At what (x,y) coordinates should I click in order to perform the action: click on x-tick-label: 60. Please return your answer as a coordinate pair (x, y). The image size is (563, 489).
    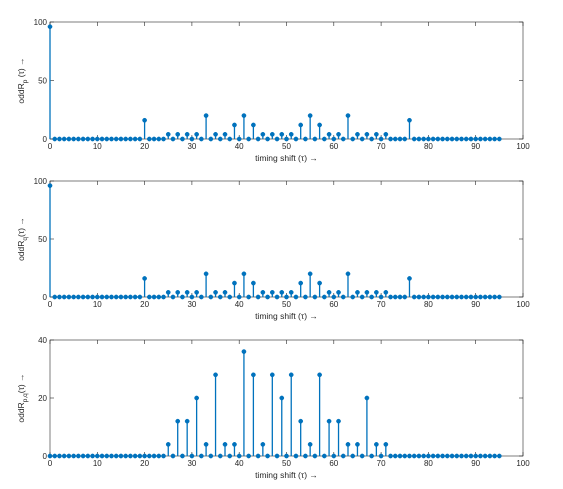
    Looking at the image, I should click on (333, 463).